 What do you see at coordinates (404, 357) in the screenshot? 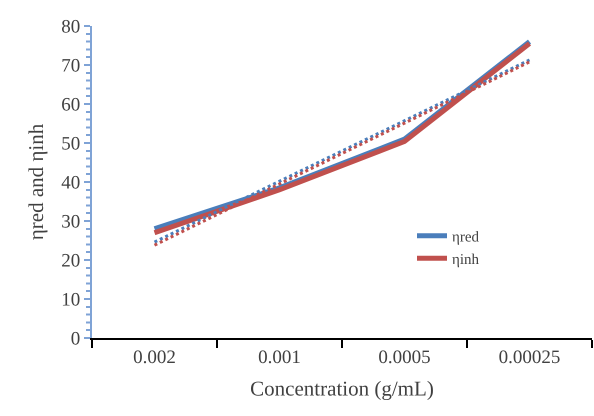
I see `x-tick-label: 0.0005` at bounding box center [404, 357].